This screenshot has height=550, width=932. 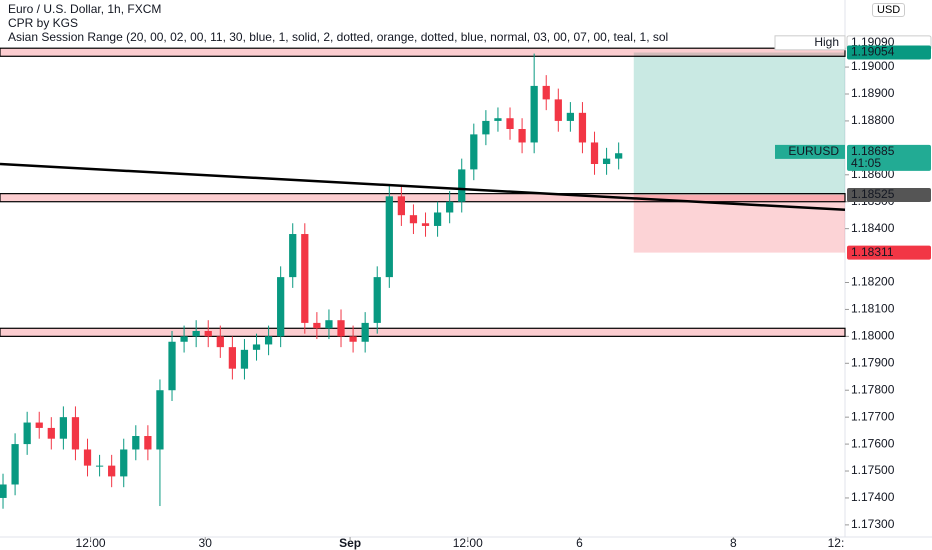 I want to click on chart-title: Euro / U.S. Dollar, 1h, FXCM, so click(x=85, y=9).